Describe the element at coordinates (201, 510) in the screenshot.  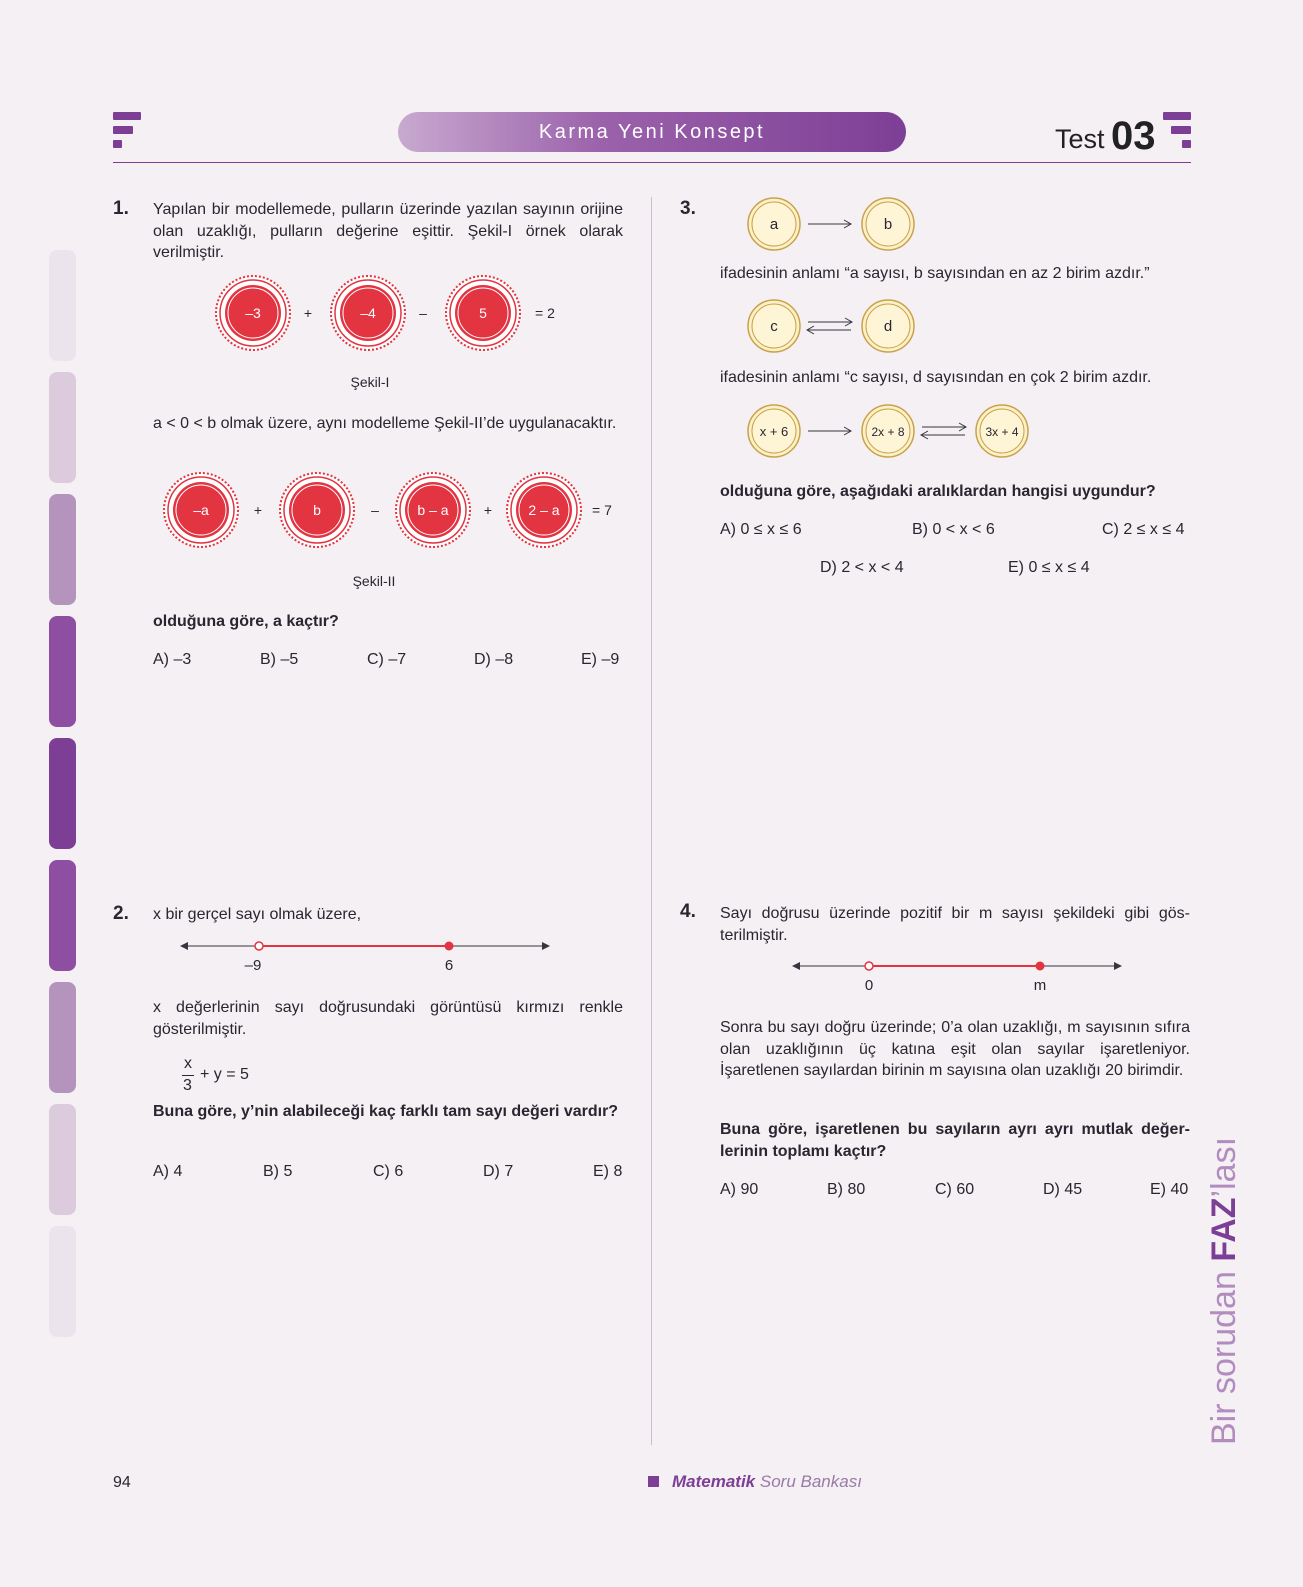
I see `chip-label: –a` at that location.